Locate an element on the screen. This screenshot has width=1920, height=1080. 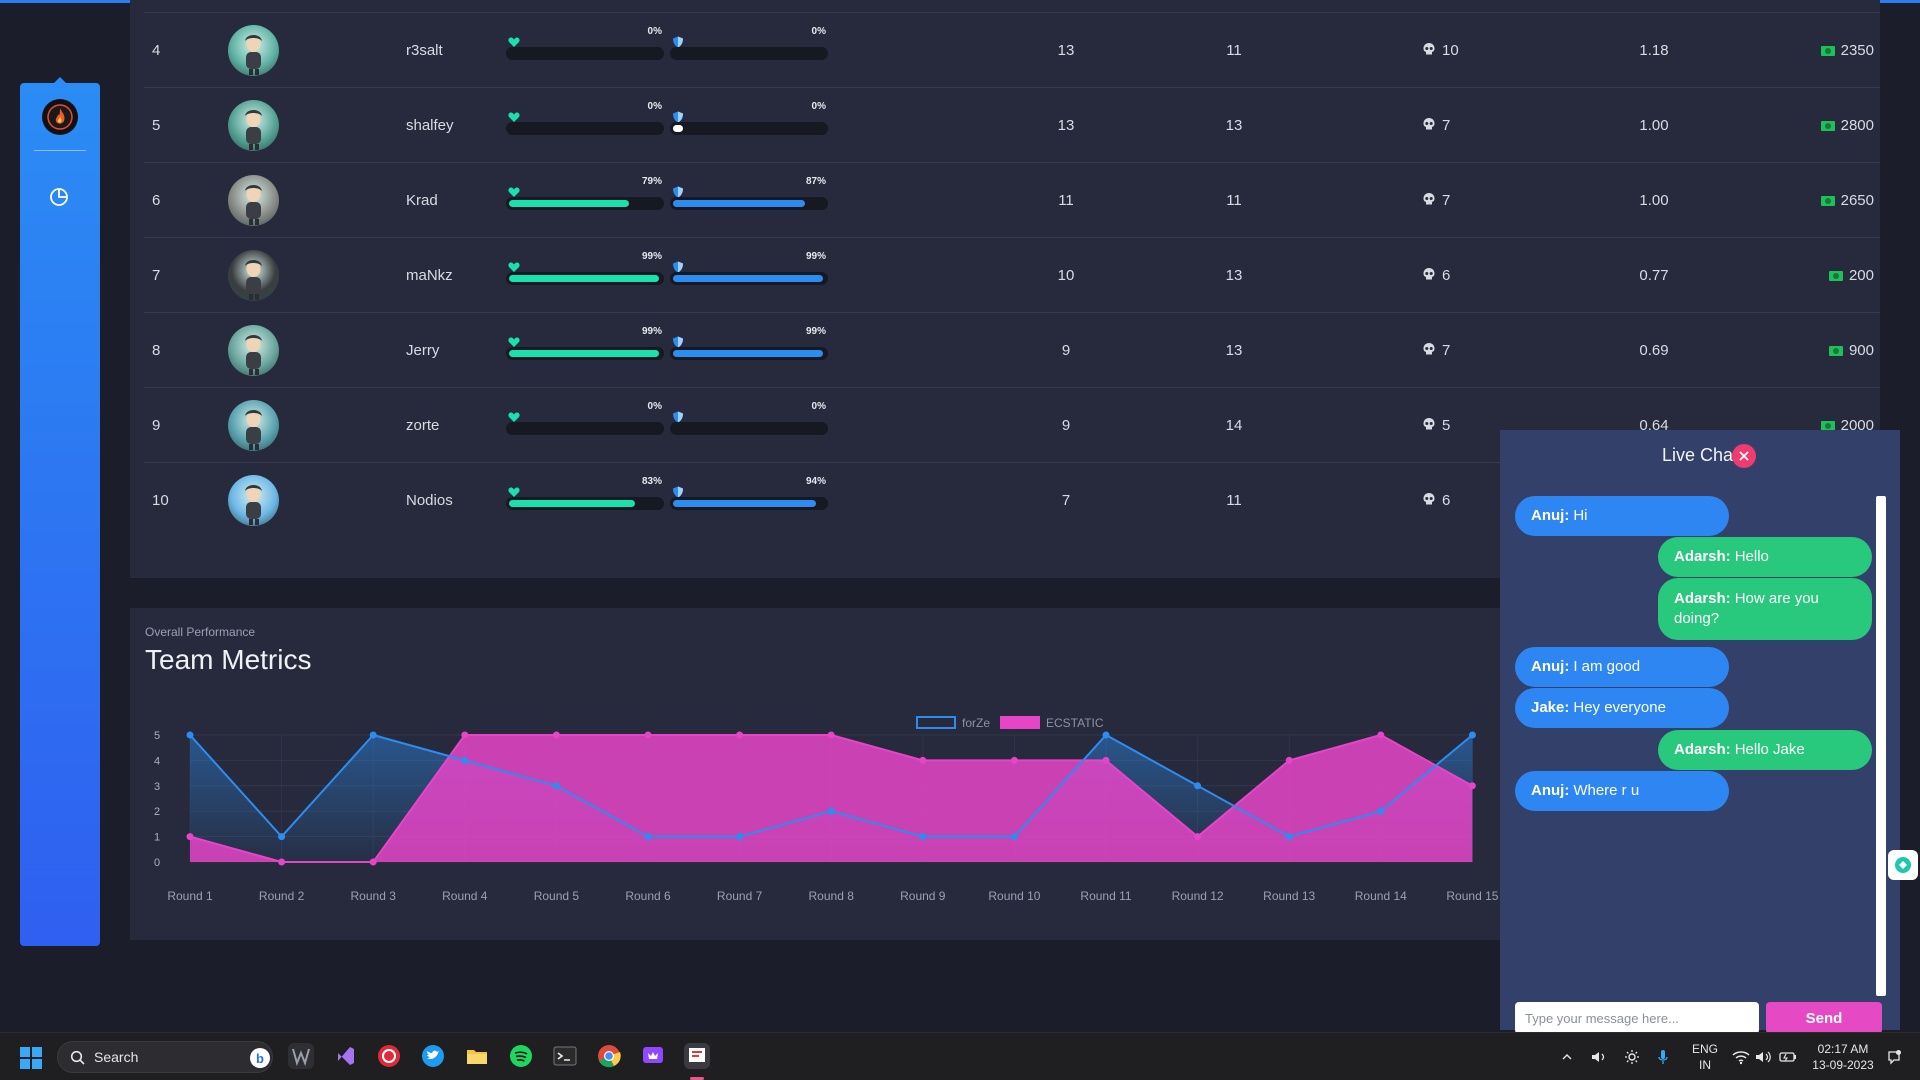
twitch-icon is located at coordinates (653, 1056).